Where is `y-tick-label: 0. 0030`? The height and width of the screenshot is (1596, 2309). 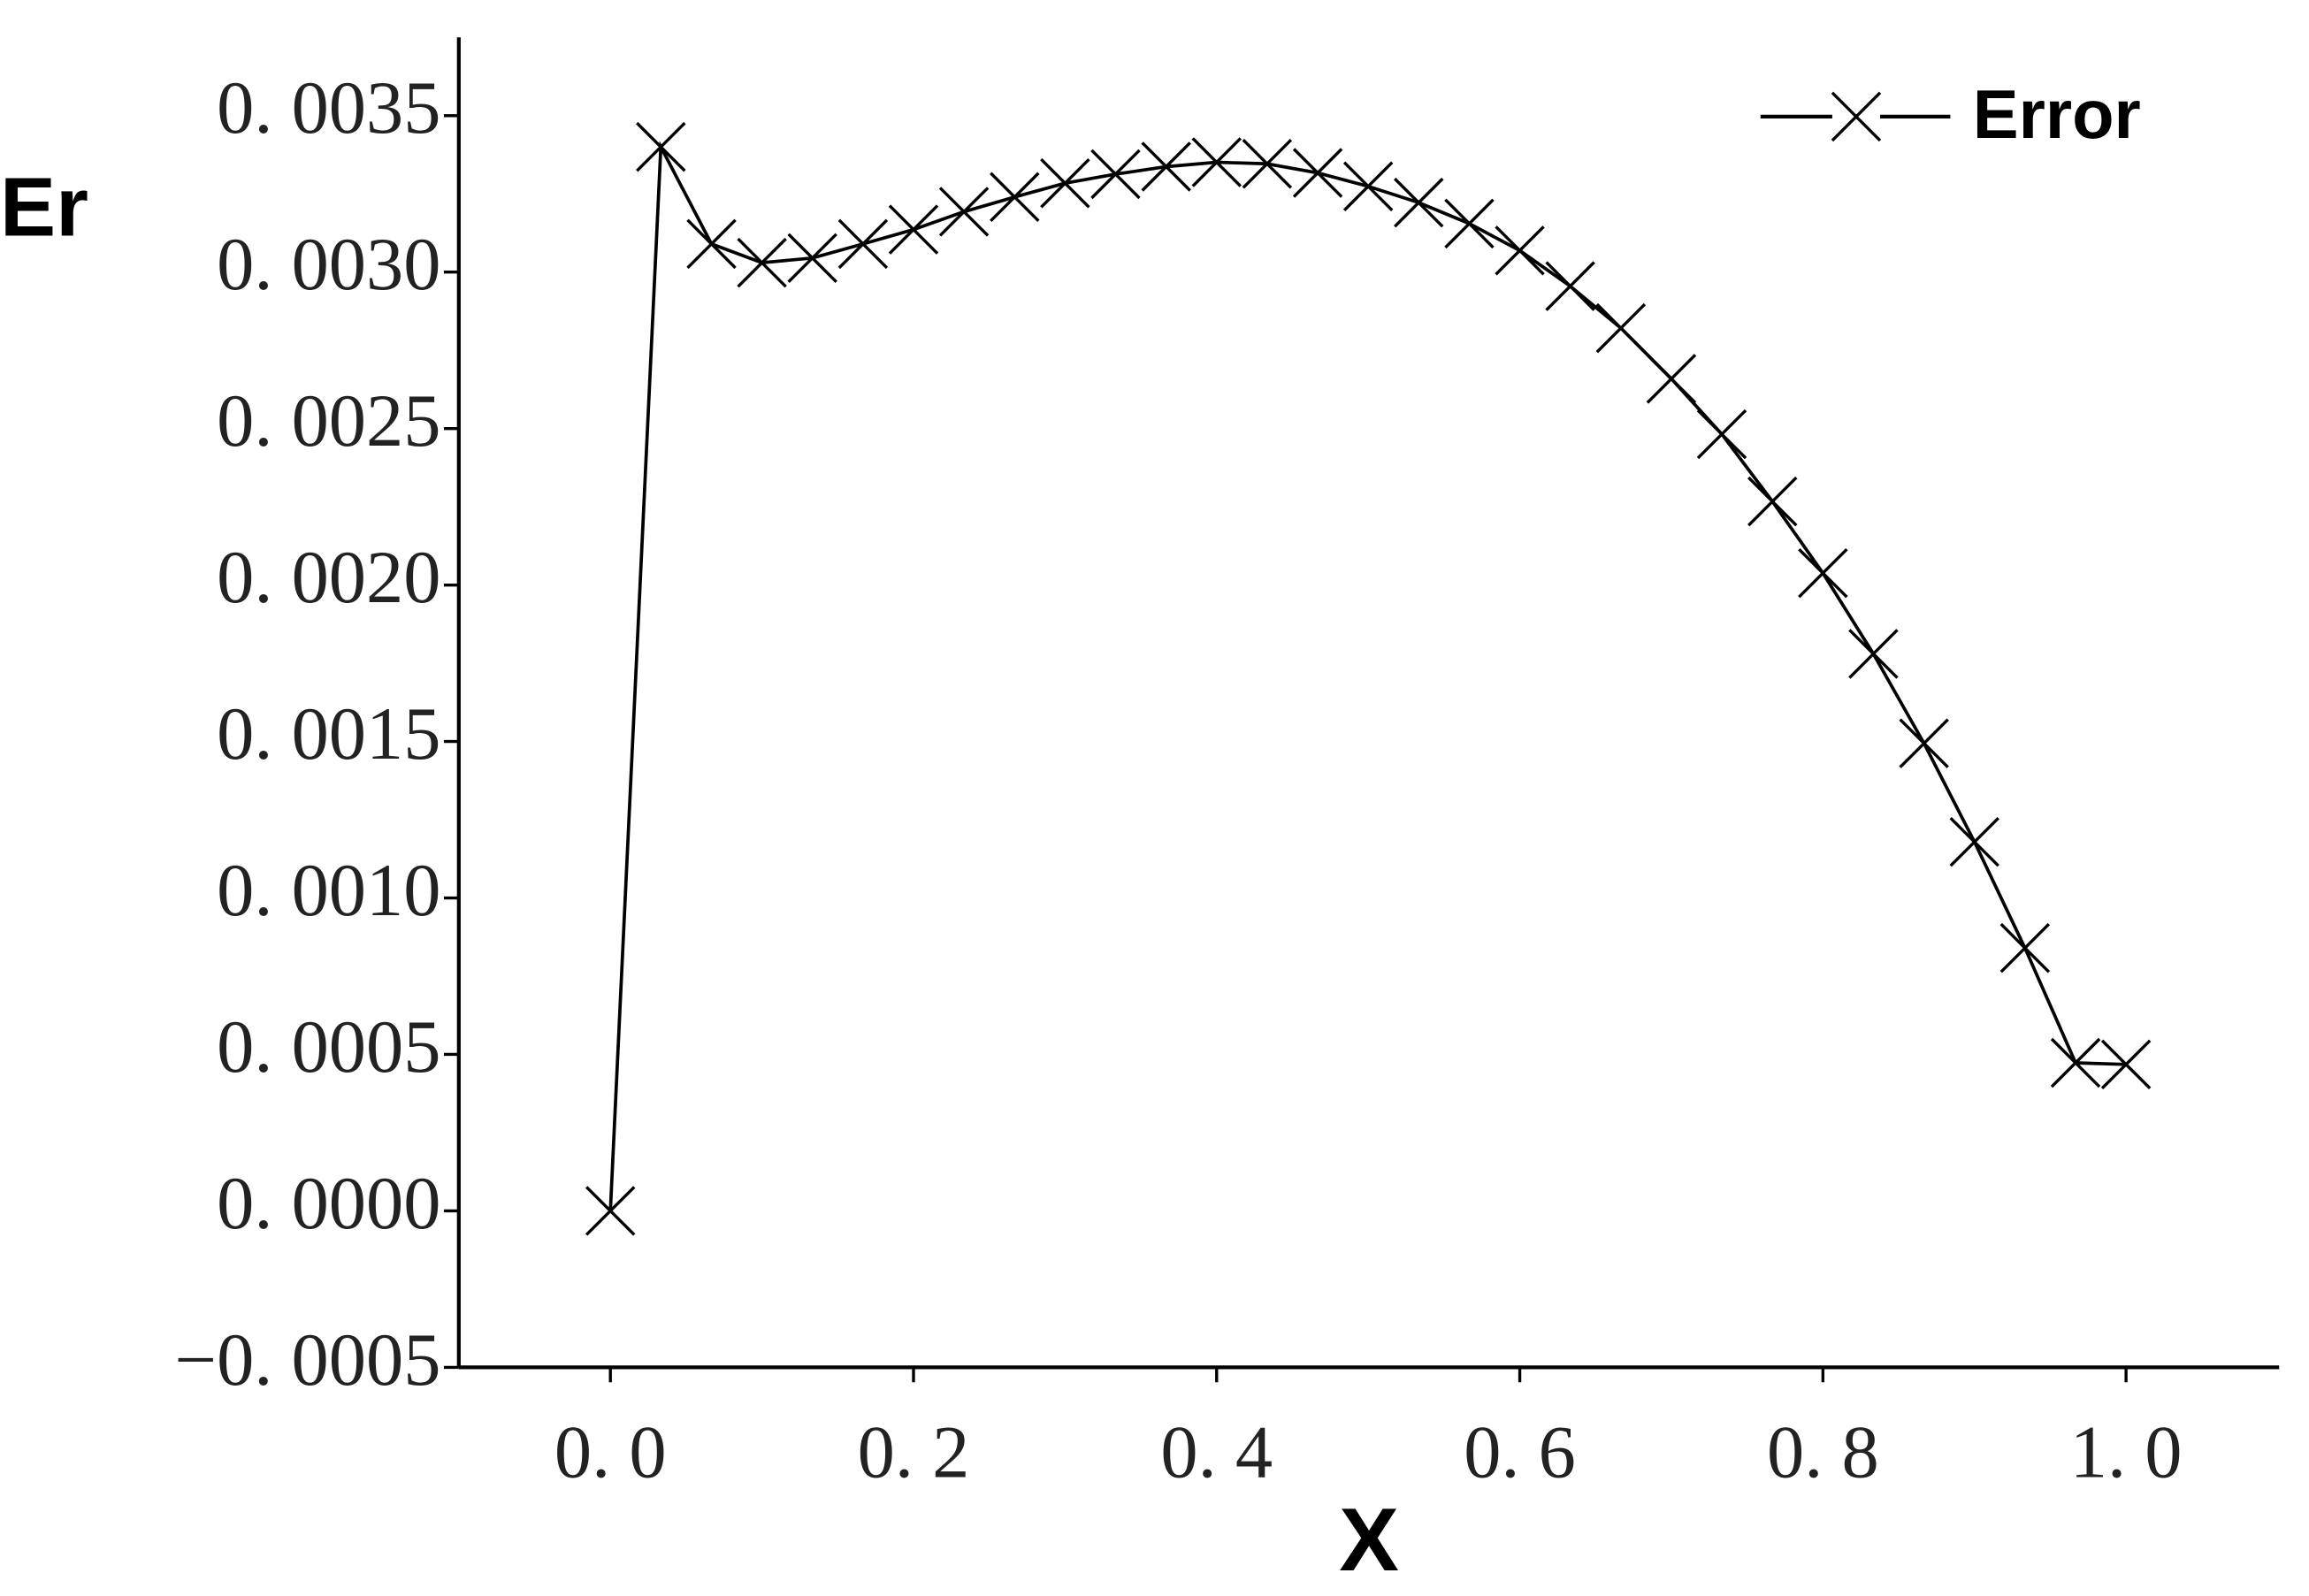 y-tick-label: 0. 0030 is located at coordinates (328, 265).